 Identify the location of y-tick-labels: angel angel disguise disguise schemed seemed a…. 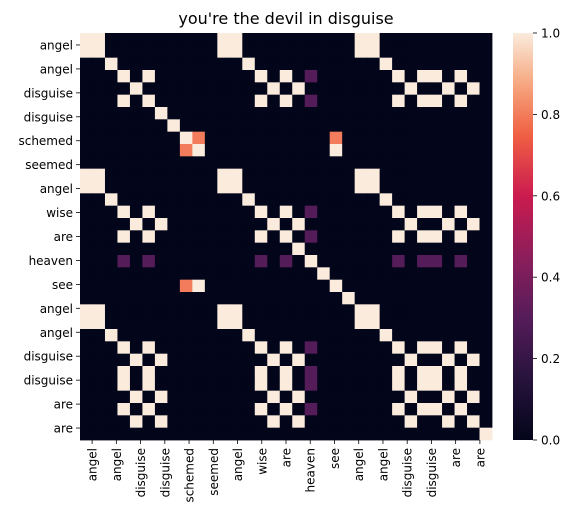
(49, 237).